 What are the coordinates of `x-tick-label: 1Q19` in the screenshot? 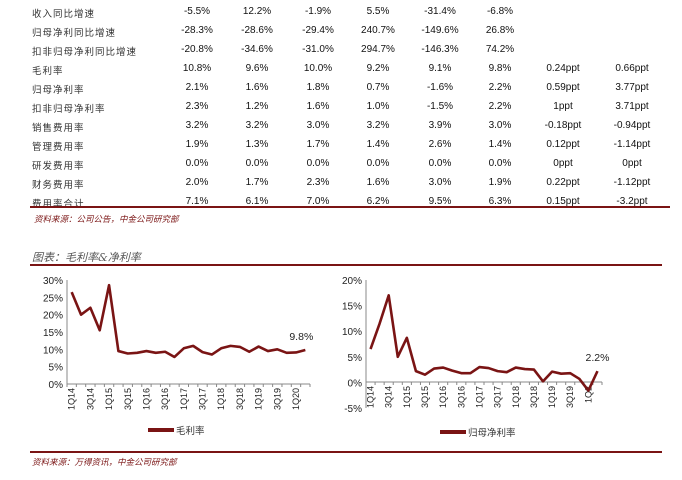 It's located at (259, 399).